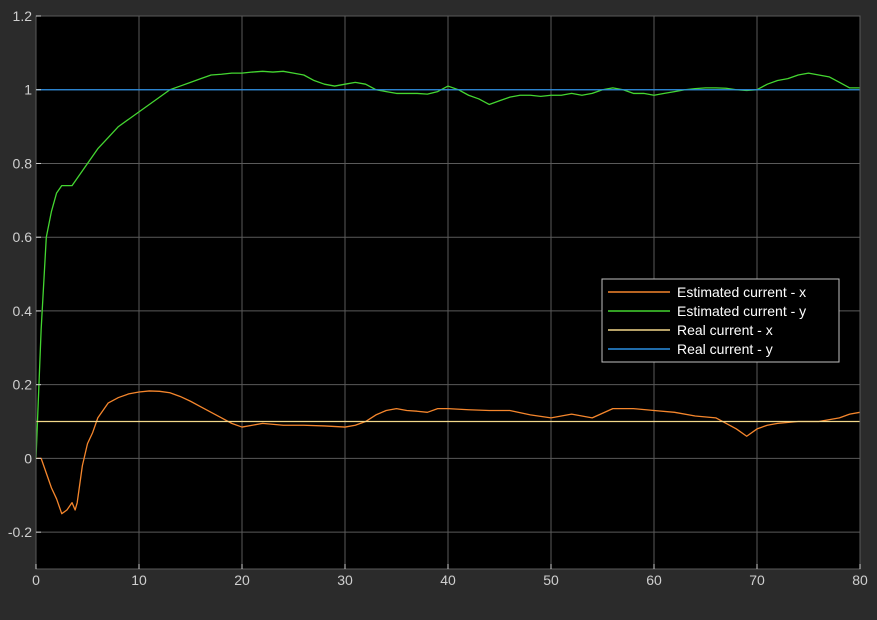 The width and height of the screenshot is (877, 620). What do you see at coordinates (448, 580) in the screenshot?
I see `x-tick-label: 40` at bounding box center [448, 580].